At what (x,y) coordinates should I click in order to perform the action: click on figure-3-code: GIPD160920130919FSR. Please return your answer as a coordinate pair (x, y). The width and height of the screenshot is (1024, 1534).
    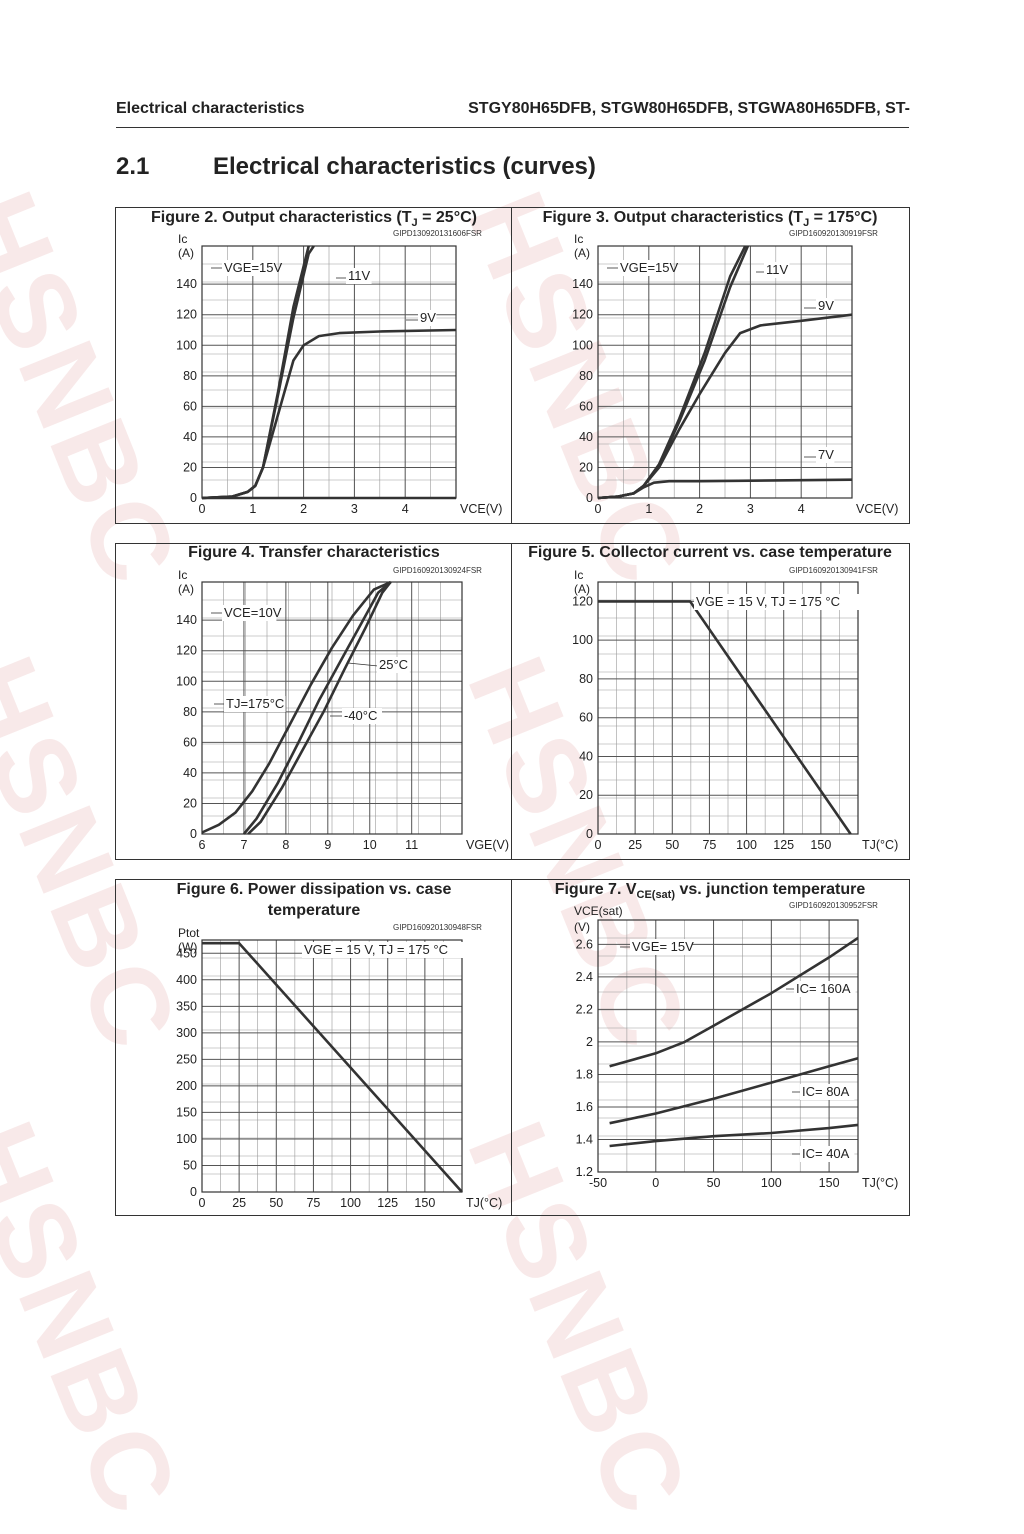
    Looking at the image, I should click on (833, 233).